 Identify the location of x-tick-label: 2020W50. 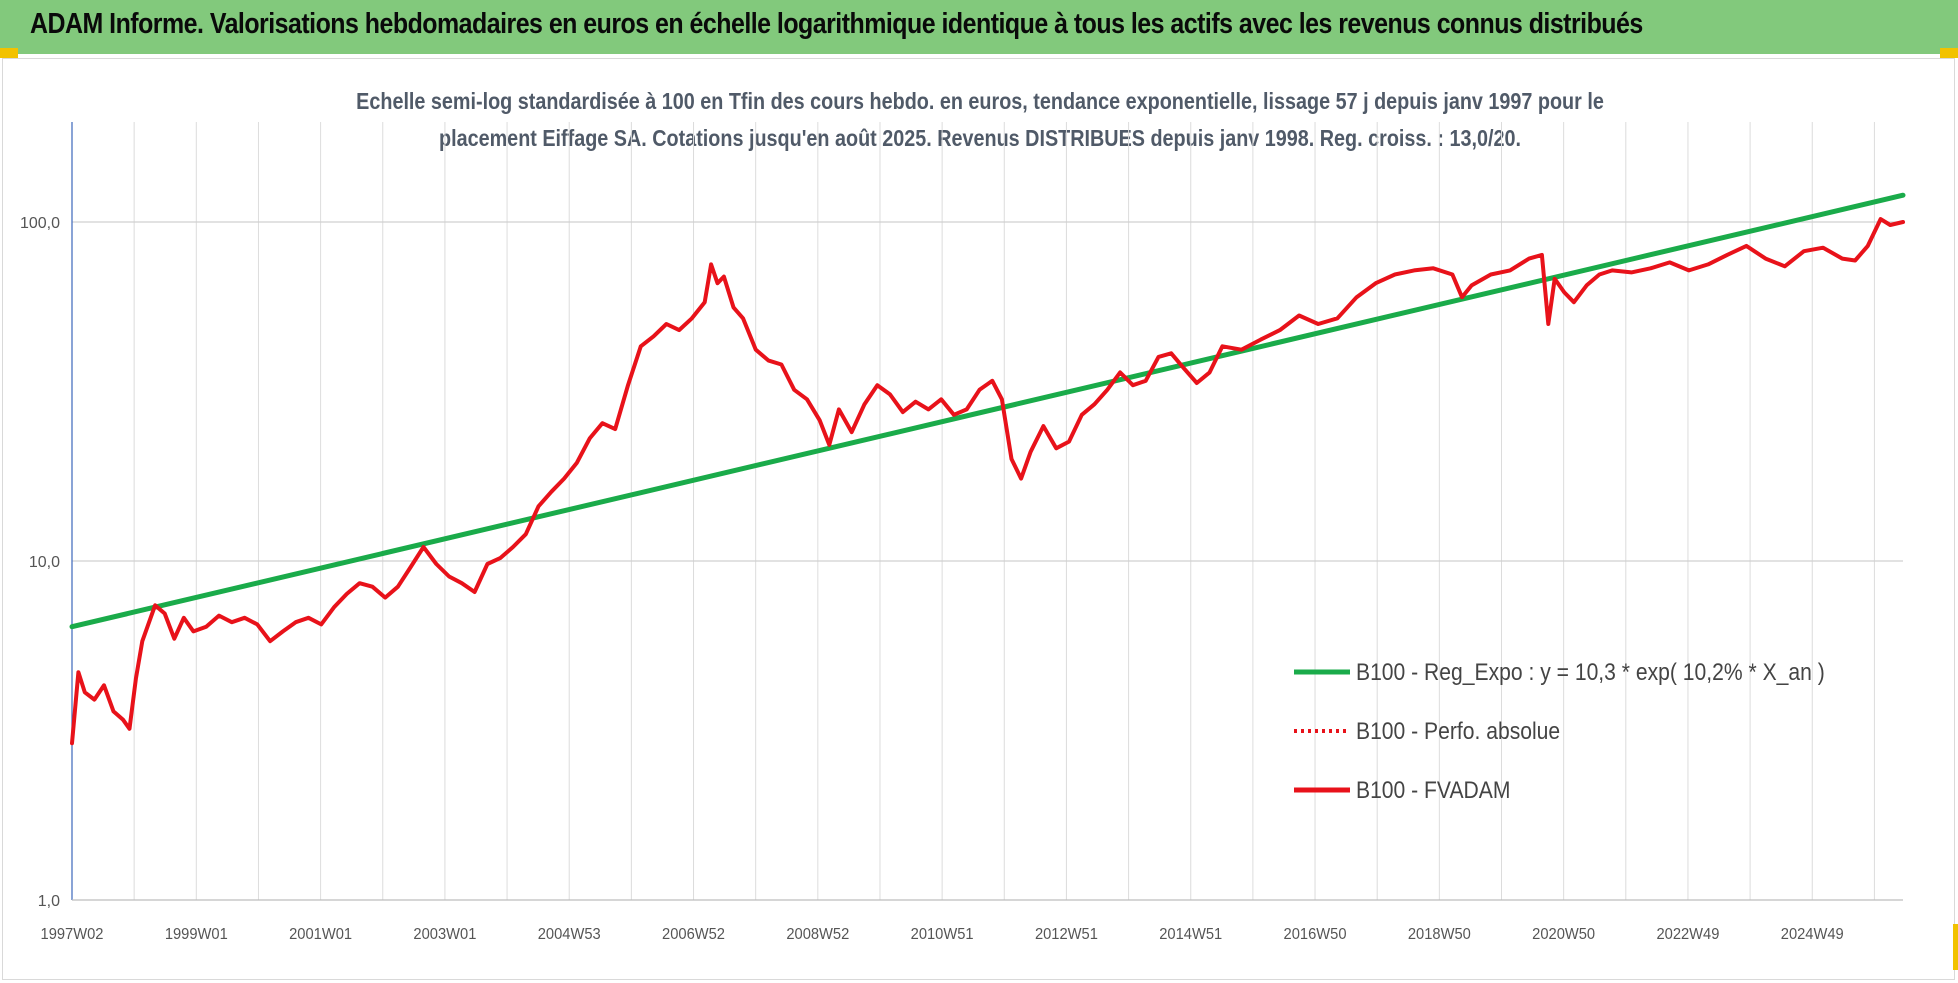
(1563, 934).